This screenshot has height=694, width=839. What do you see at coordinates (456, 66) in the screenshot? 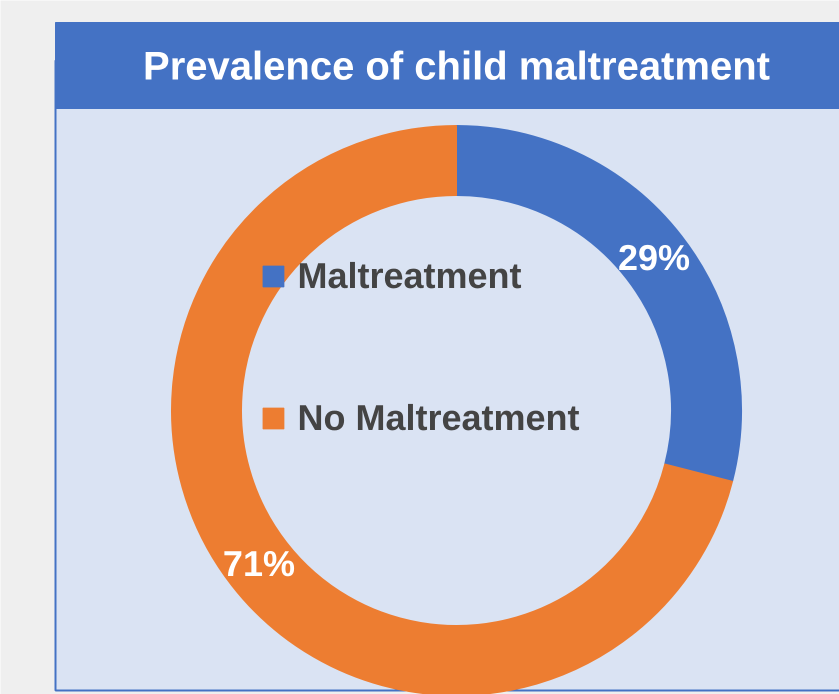
I see `chart-title: Prevalence of child maltreatment` at bounding box center [456, 66].